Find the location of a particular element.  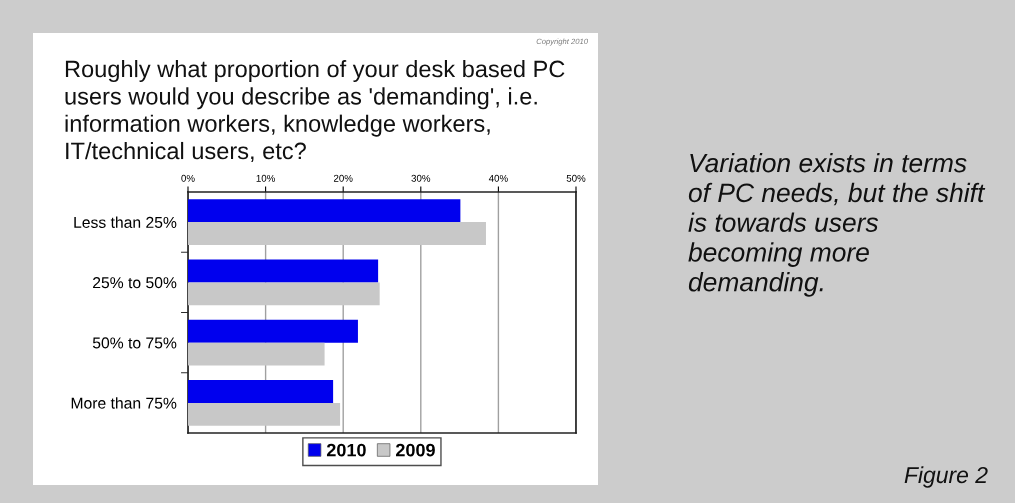

x-tick-label: 50% is located at coordinates (576, 178).